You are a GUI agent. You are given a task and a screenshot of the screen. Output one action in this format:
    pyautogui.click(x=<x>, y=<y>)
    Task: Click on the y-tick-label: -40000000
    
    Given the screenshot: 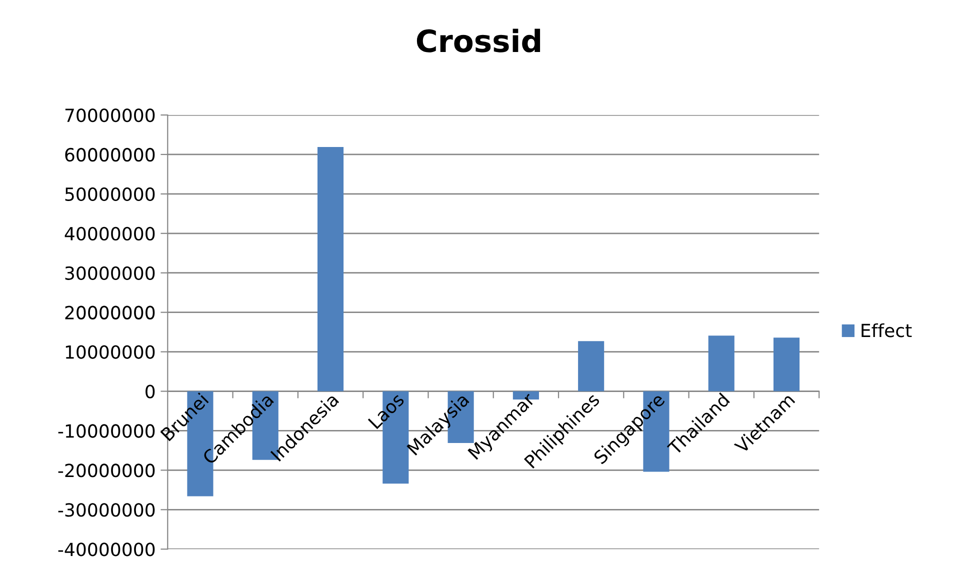 What is the action you would take?
    pyautogui.click(x=106, y=549)
    